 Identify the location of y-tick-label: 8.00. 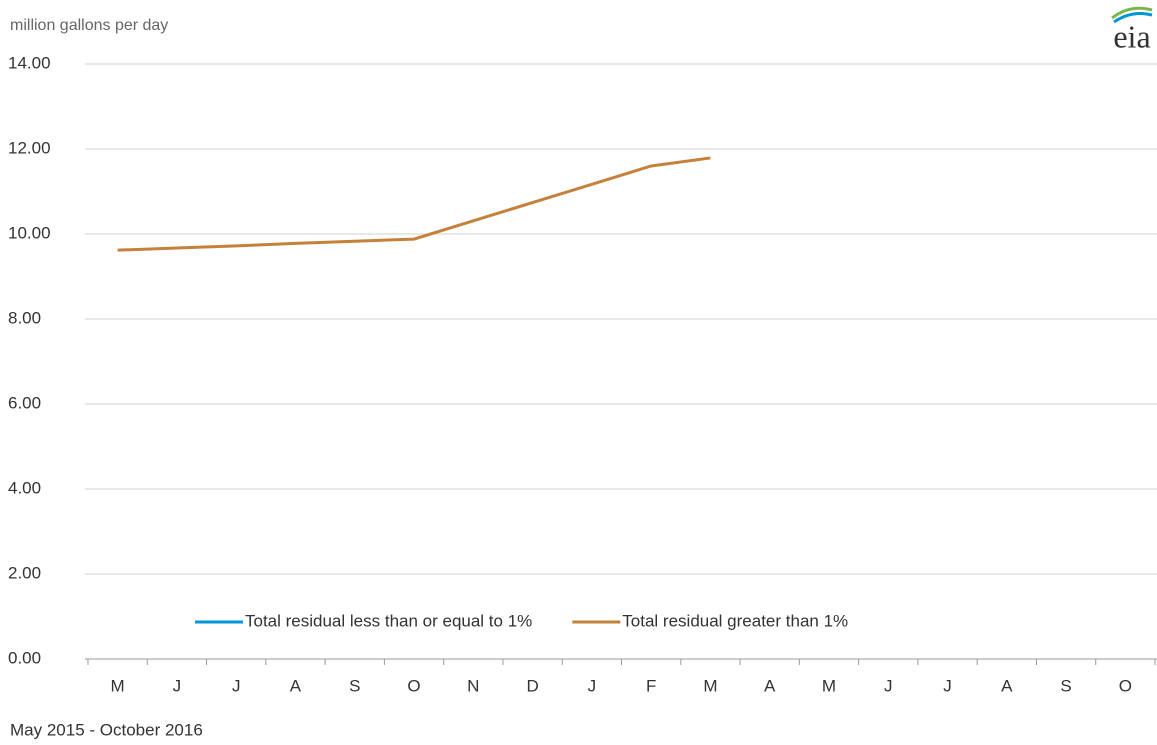
(24, 317).